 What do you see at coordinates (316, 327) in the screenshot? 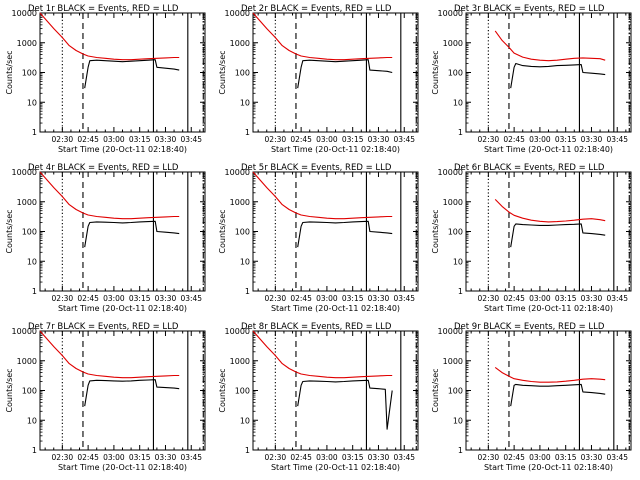
I see `panel-title: Det 8r BLACK = Events, RED = LLD` at bounding box center [316, 327].